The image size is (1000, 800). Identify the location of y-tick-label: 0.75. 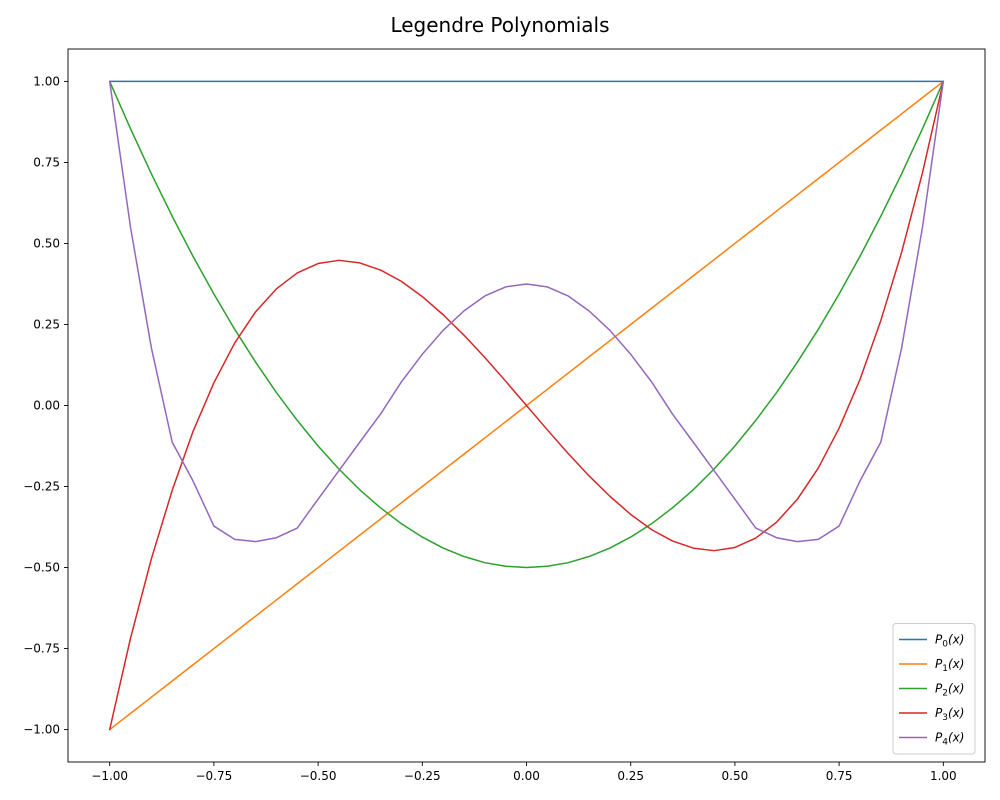
(46, 162).